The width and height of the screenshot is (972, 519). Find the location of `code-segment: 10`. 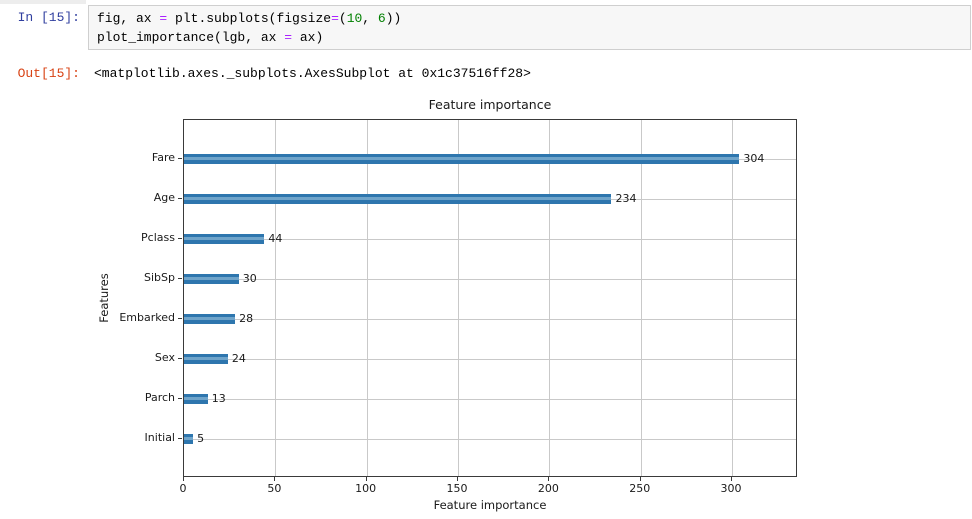

code-segment: 10 is located at coordinates (354, 18).